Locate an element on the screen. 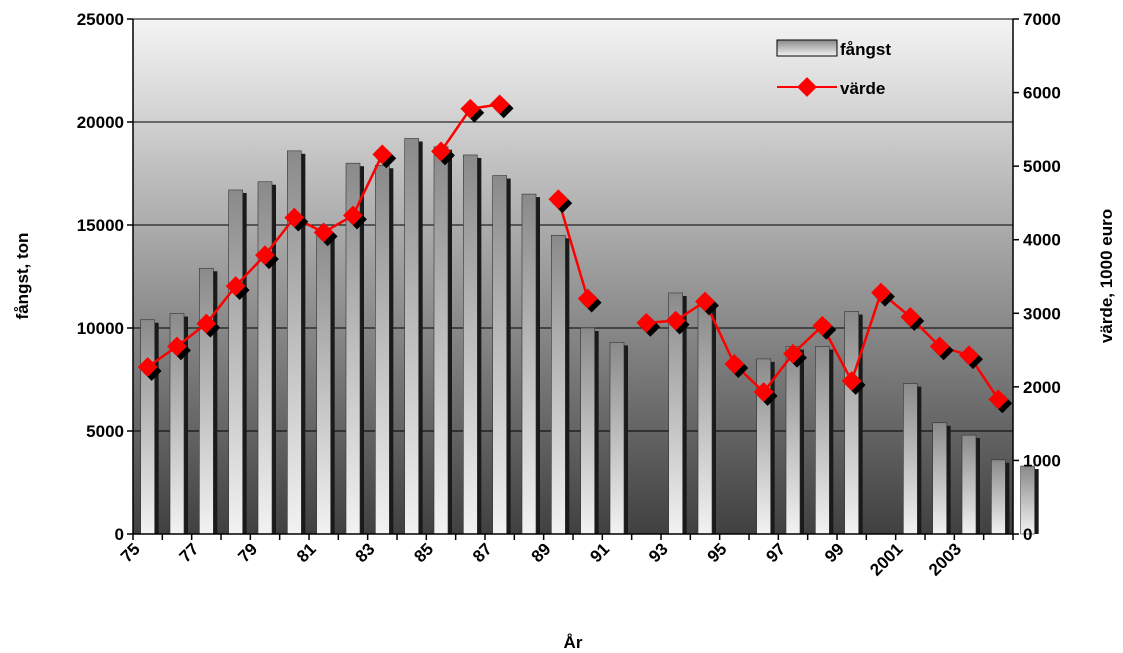 The width and height of the screenshot is (1123, 653). left-axis-title: fångst, ton is located at coordinates (22, 276).